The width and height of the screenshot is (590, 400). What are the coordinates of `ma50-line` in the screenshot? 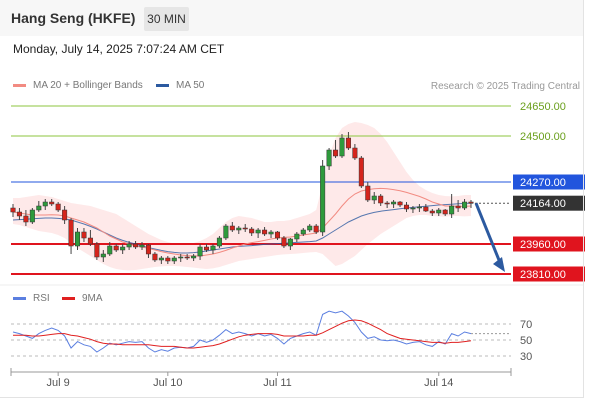 It's located at (242, 228).